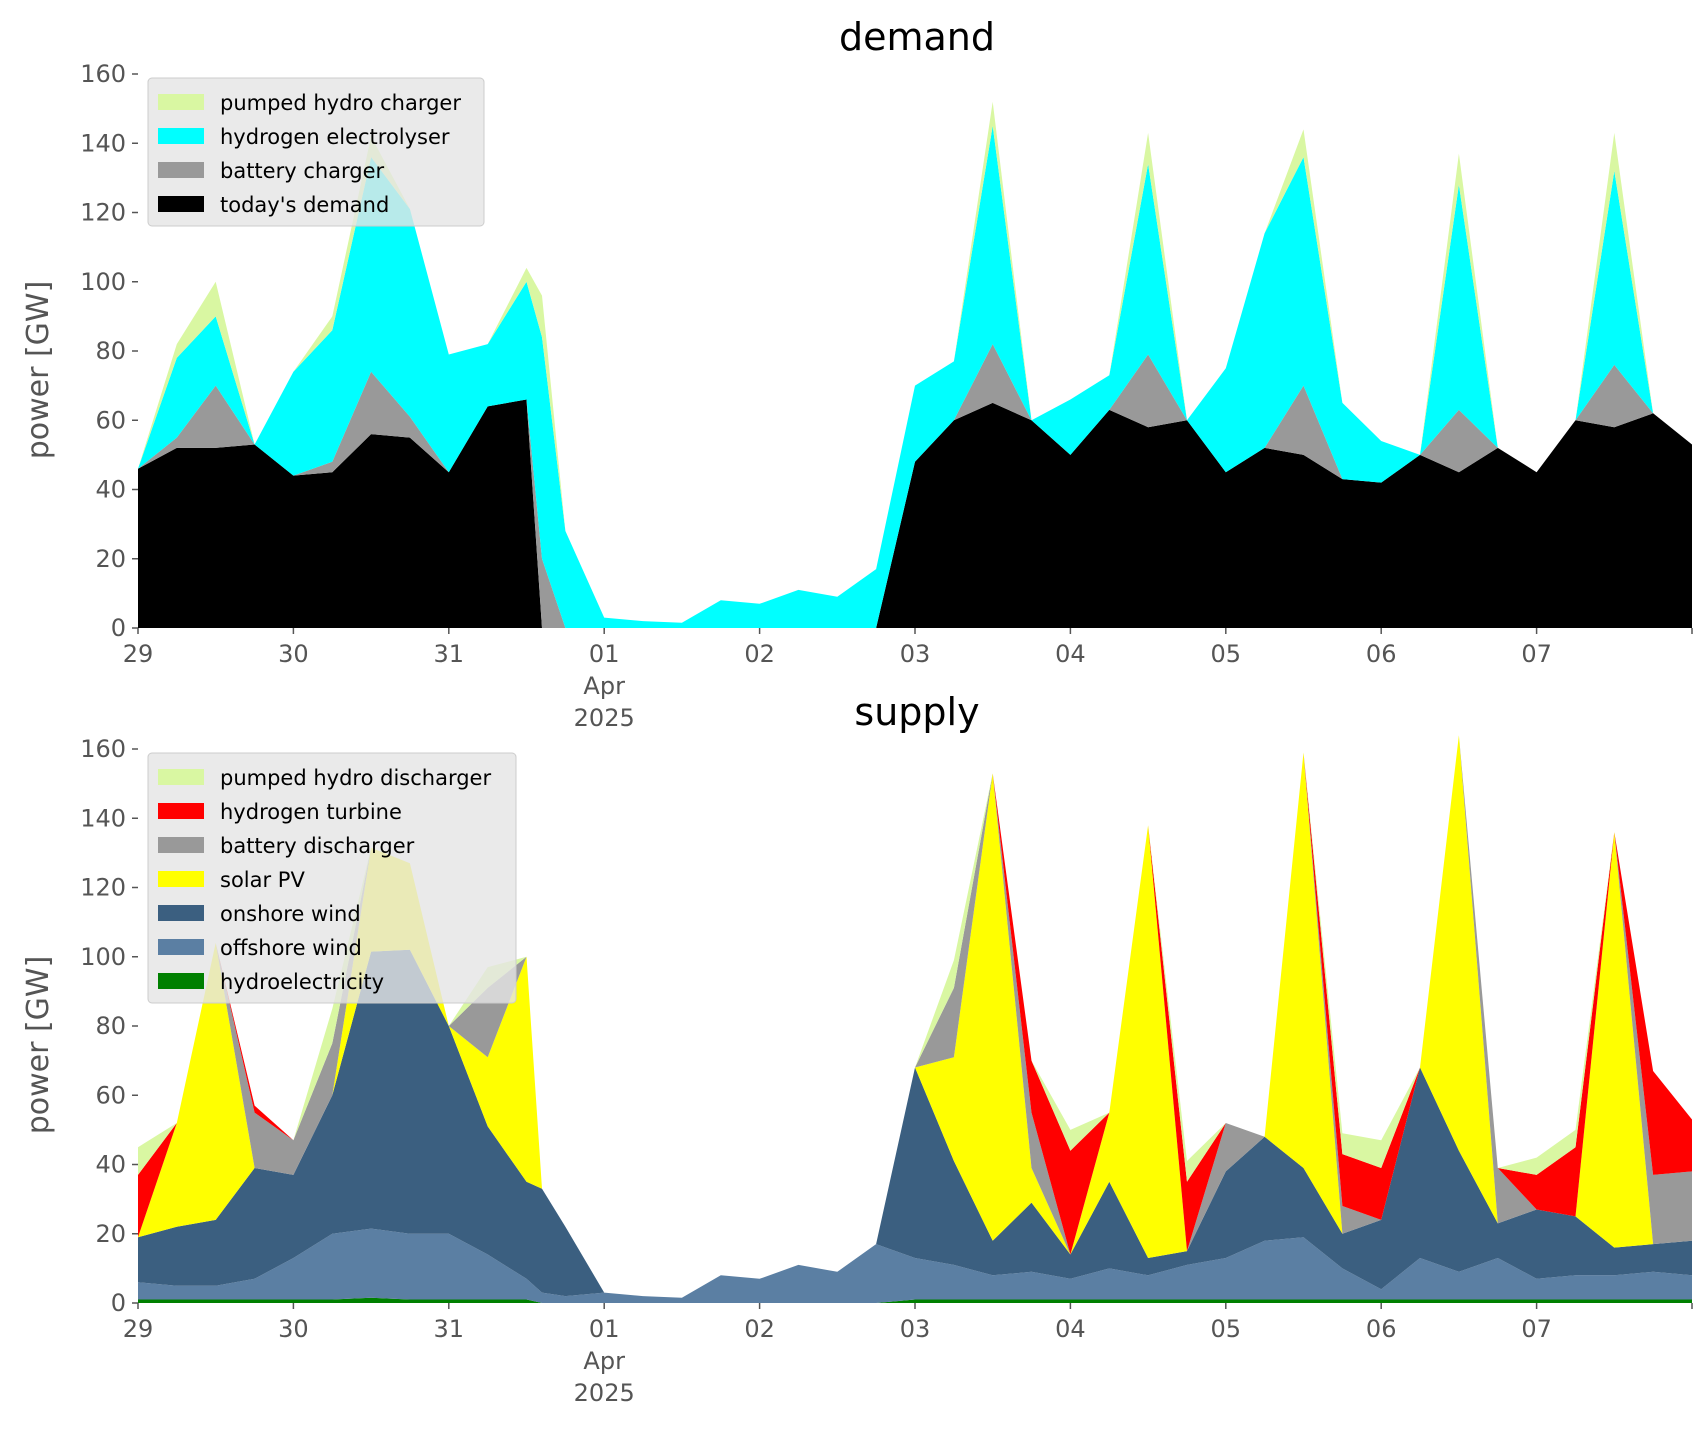 The height and width of the screenshot is (1431, 1706). What do you see at coordinates (103, 74) in the screenshot?
I see `demand-y-tick-label: 160` at bounding box center [103, 74].